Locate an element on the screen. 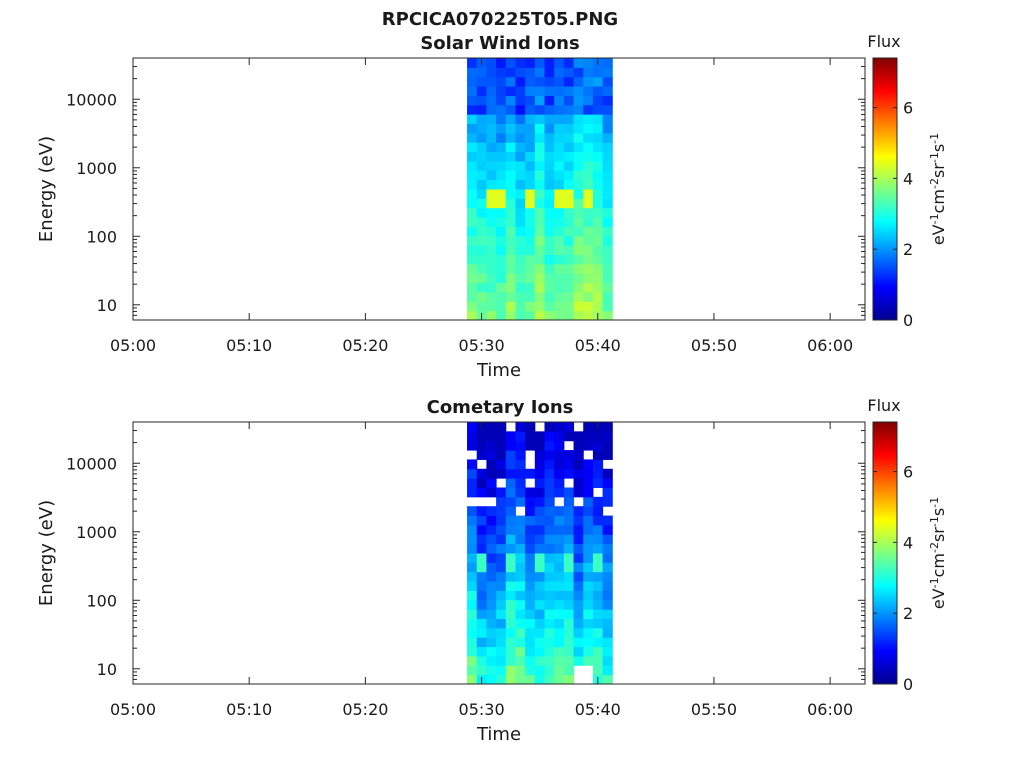 The height and width of the screenshot is (768, 1024). panel1-y-label: Energy (eV) is located at coordinates (46, 189).